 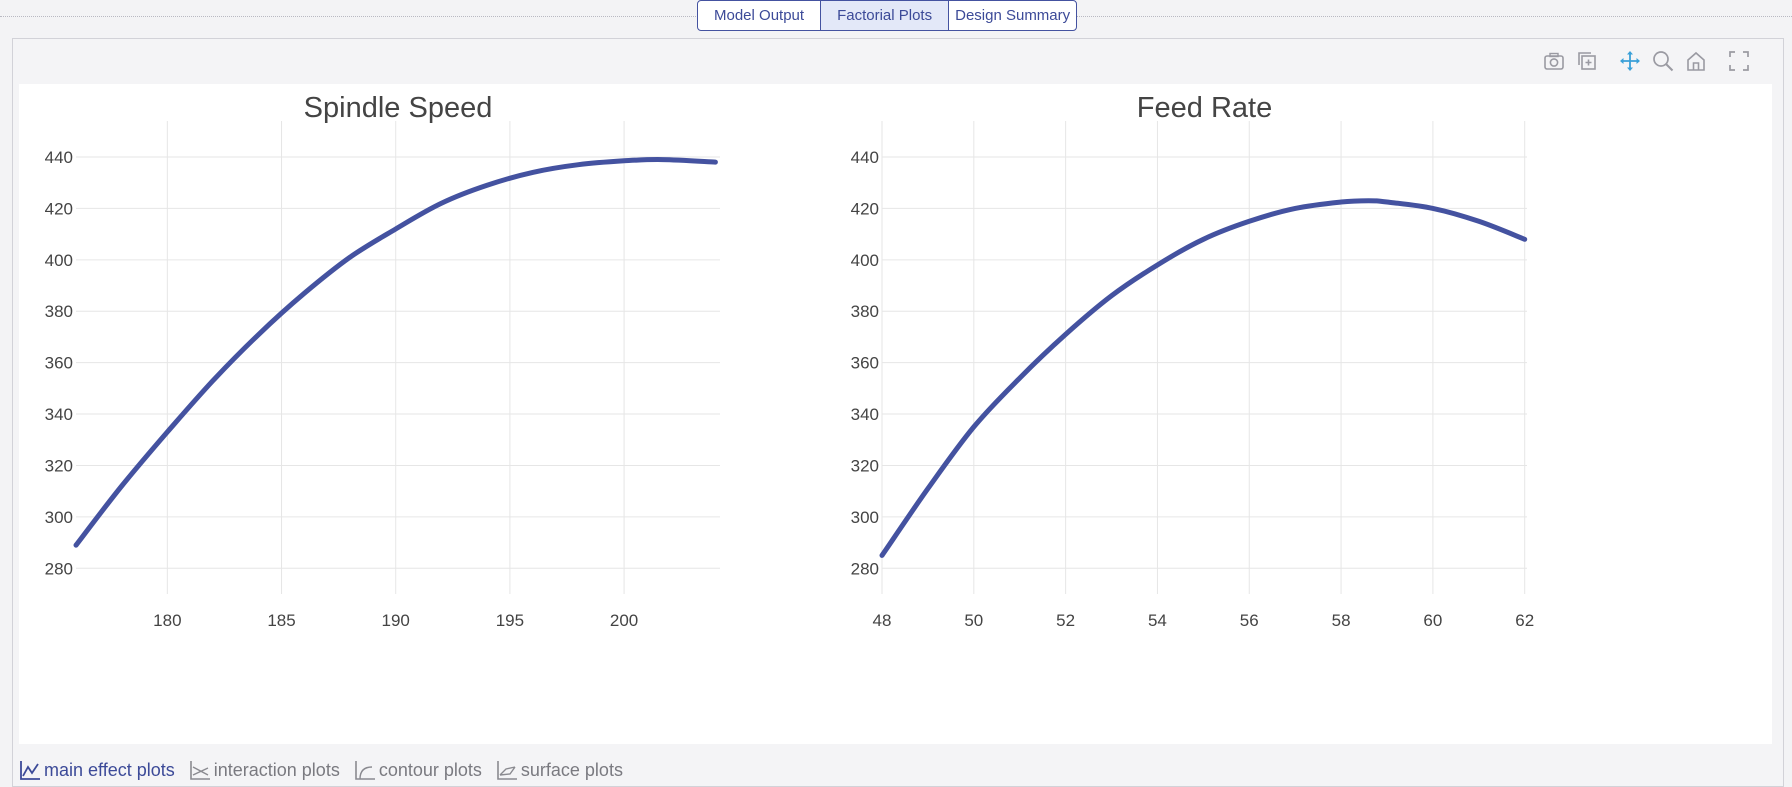 What do you see at coordinates (1065, 620) in the screenshot?
I see `x-tick-label: 52` at bounding box center [1065, 620].